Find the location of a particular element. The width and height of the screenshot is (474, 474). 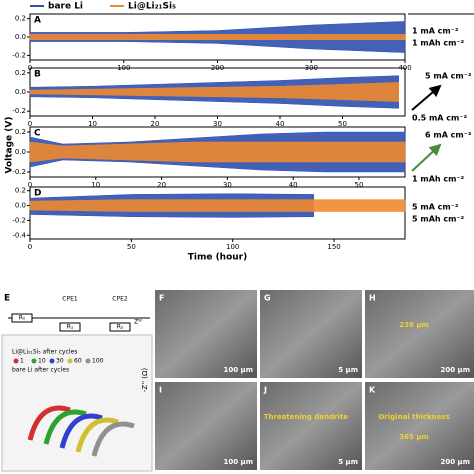

panel-label: J is located at coordinates (265, 390).